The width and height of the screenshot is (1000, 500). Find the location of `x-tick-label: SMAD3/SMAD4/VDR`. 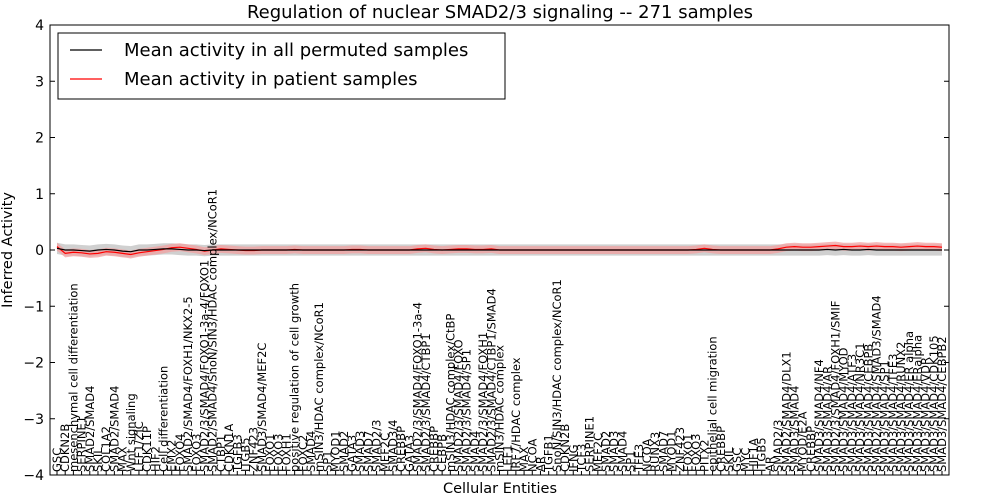

x-tick-label: SMAD3/SMAD4/VDR is located at coordinates (926, 414).